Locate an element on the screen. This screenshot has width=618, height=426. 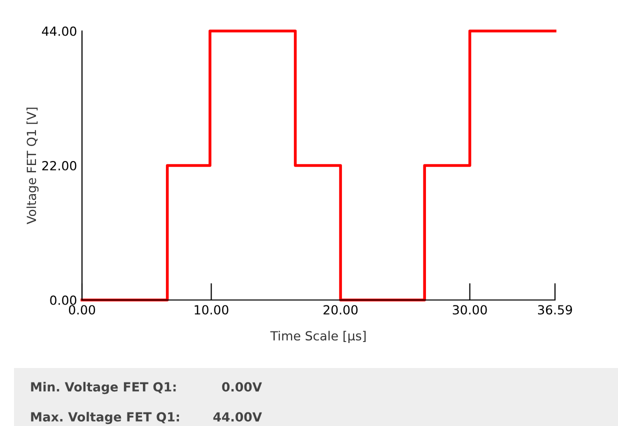
y-tick-label: 44.00 is located at coordinates (59, 31).